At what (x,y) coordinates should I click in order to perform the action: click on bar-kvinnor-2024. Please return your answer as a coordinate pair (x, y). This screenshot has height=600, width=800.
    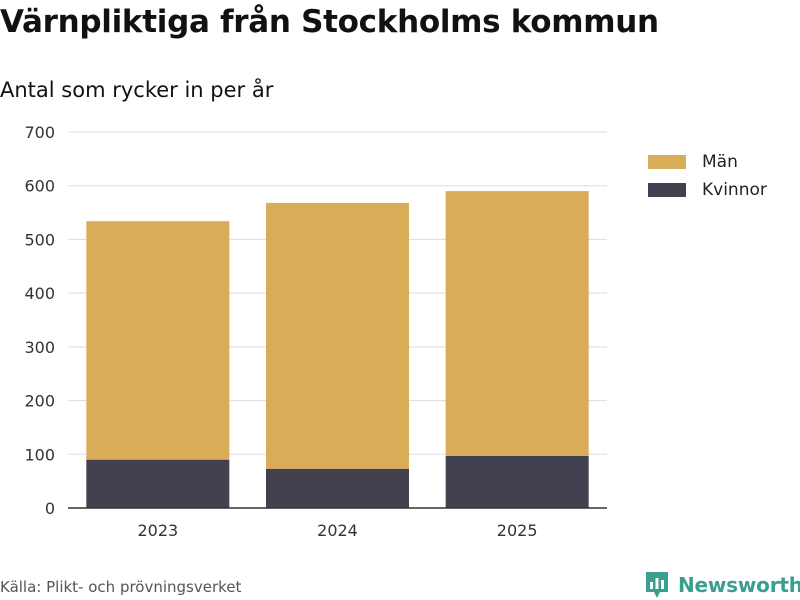
    Looking at the image, I should click on (337, 488).